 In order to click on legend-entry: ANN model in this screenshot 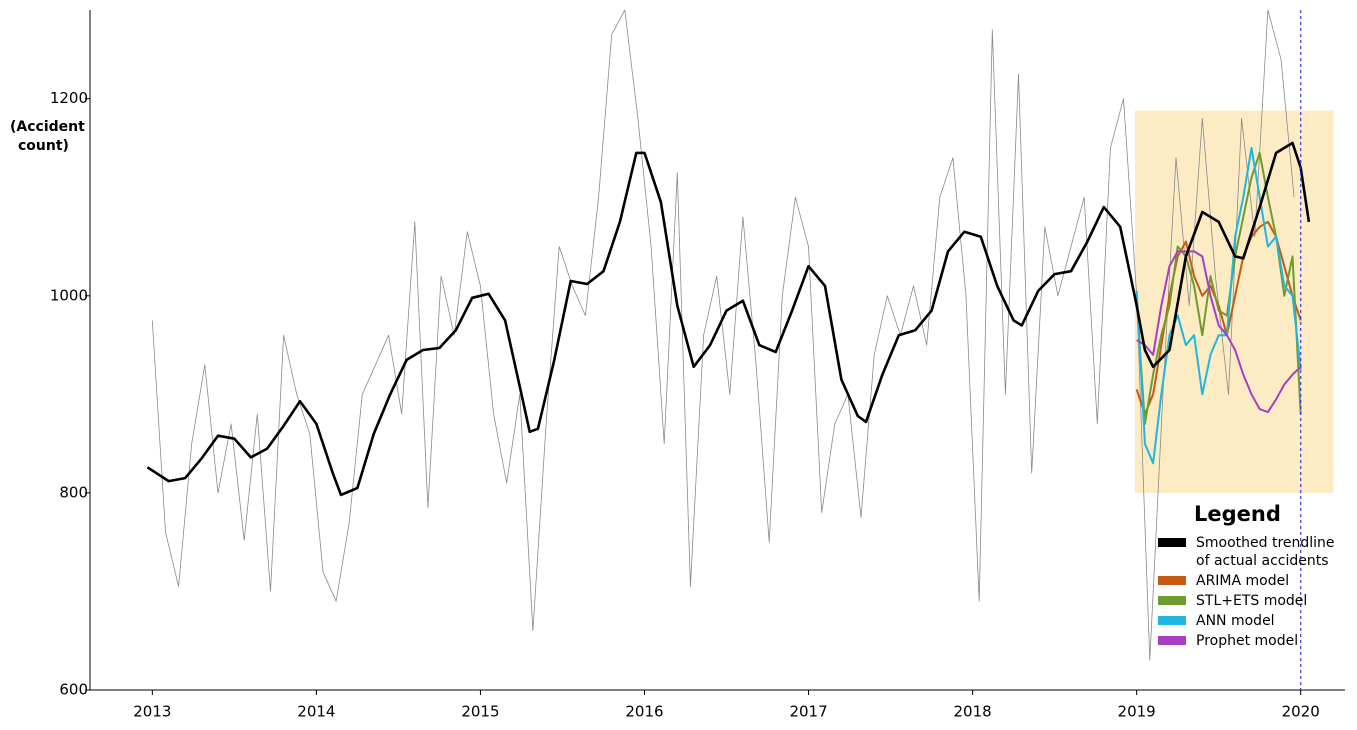, I will do `click(1253, 621)`.